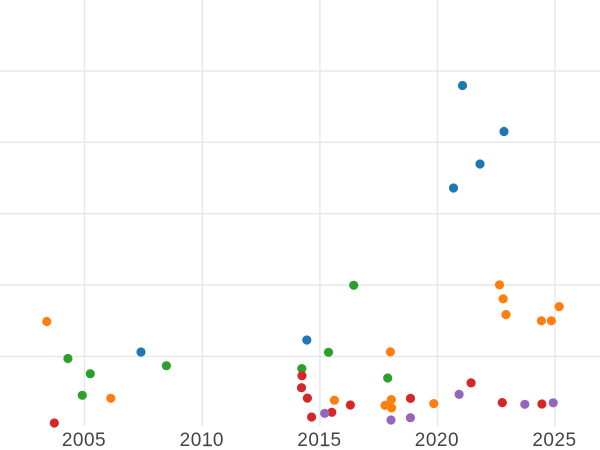 The height and width of the screenshot is (450, 600). What do you see at coordinates (437, 440) in the screenshot?
I see `svg-text: 2020` at bounding box center [437, 440].